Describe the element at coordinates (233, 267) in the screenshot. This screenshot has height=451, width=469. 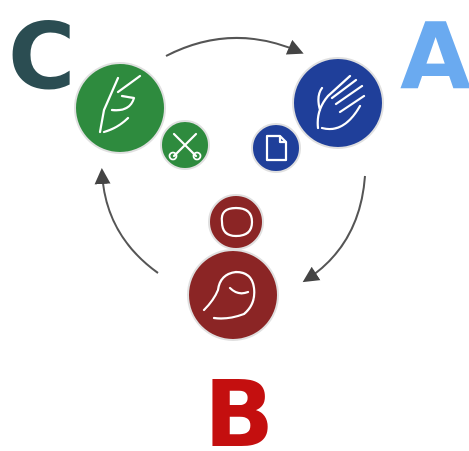
I see `rock-node` at that location.